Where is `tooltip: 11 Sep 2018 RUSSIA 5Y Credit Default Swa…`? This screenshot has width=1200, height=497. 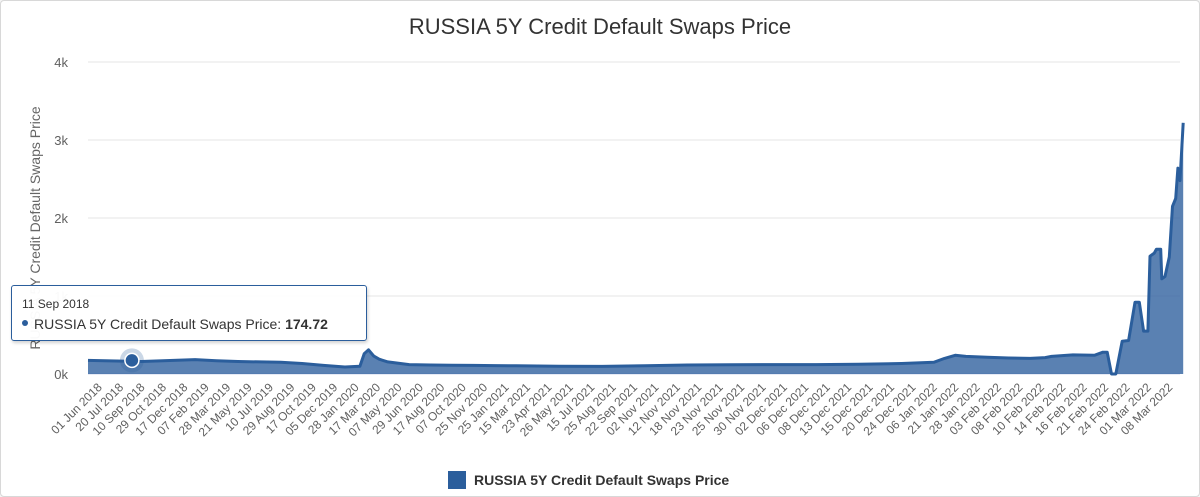
tooltip: 11 Sep 2018 RUSSIA 5Y Credit Default Swa… is located at coordinates (189, 313).